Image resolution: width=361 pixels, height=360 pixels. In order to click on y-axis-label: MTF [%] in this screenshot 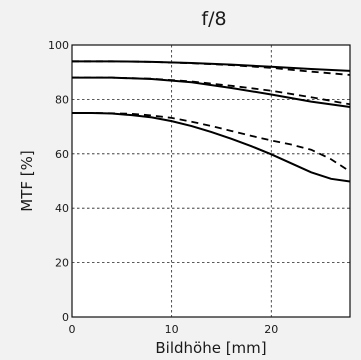, I will do `click(27, 180)`.